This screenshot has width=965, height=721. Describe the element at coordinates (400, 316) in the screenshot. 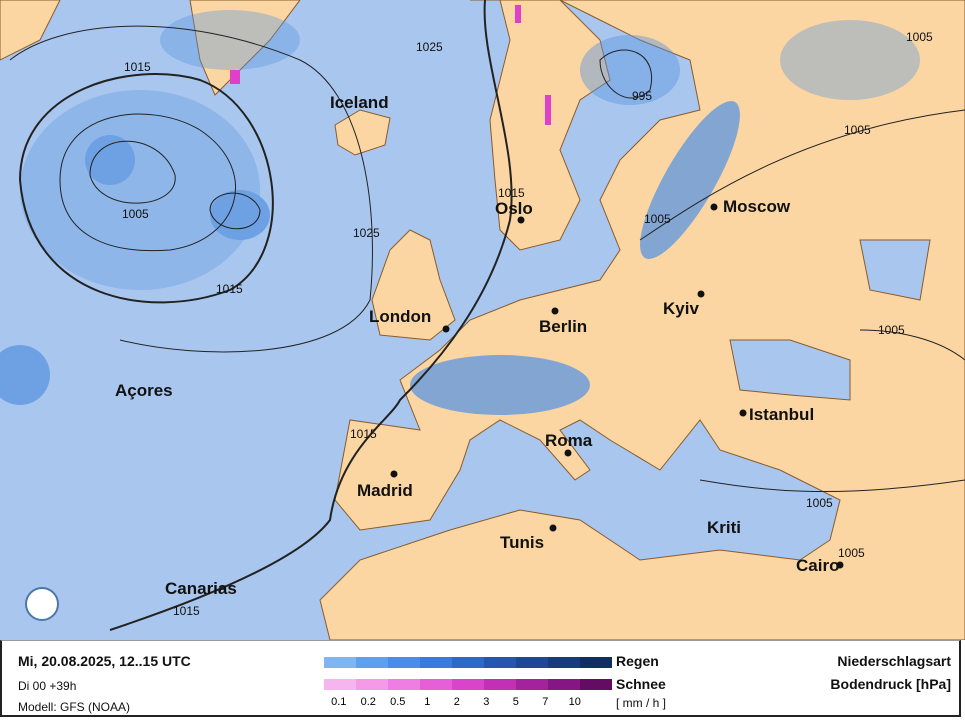

I see `city-label-london: London` at that location.